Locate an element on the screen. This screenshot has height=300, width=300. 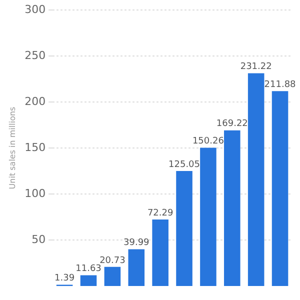
y-tick-label: 250 is located at coordinates (35, 55).